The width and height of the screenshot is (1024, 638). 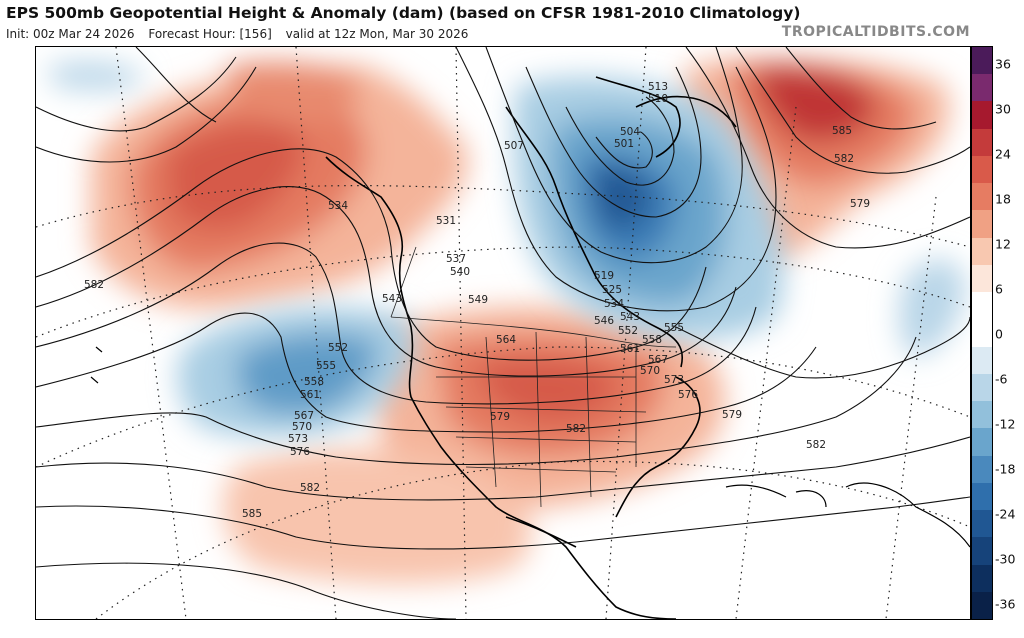 I want to click on colorbar-tick-label: 24, so click(x=1003, y=154).